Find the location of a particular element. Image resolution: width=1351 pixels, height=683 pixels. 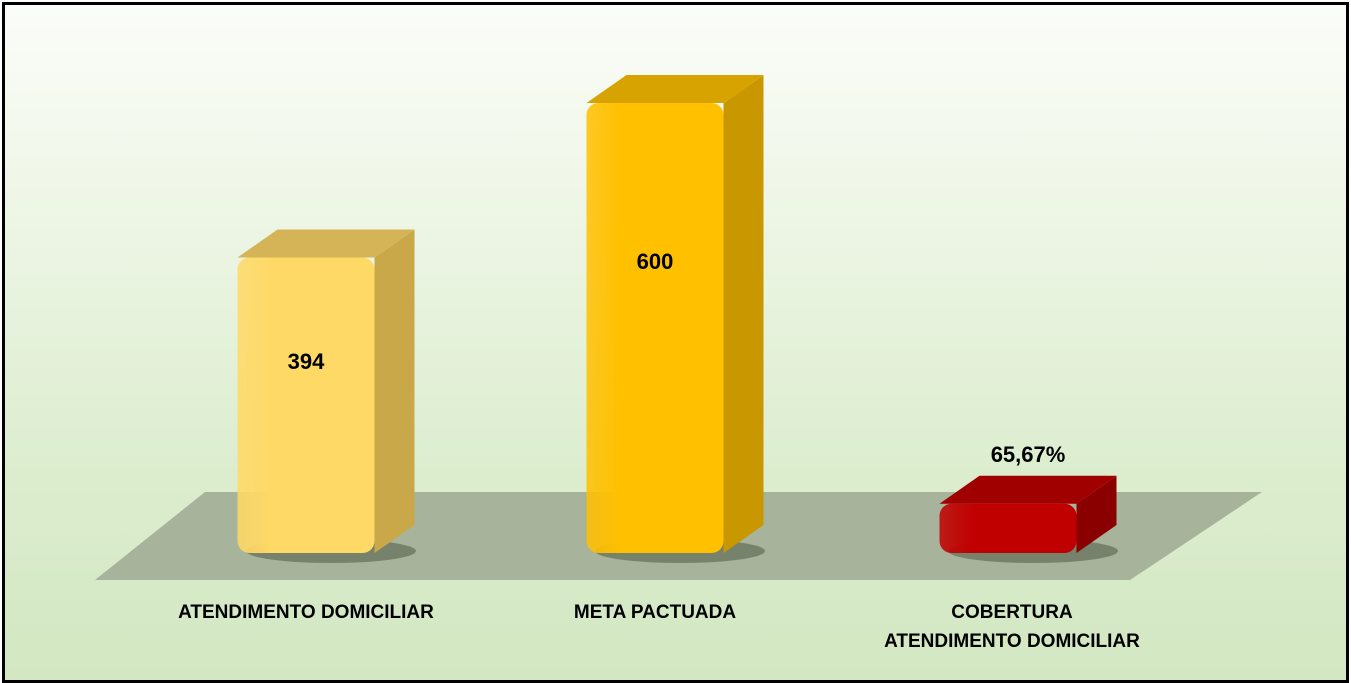

data-label: 394 is located at coordinates (306, 361).